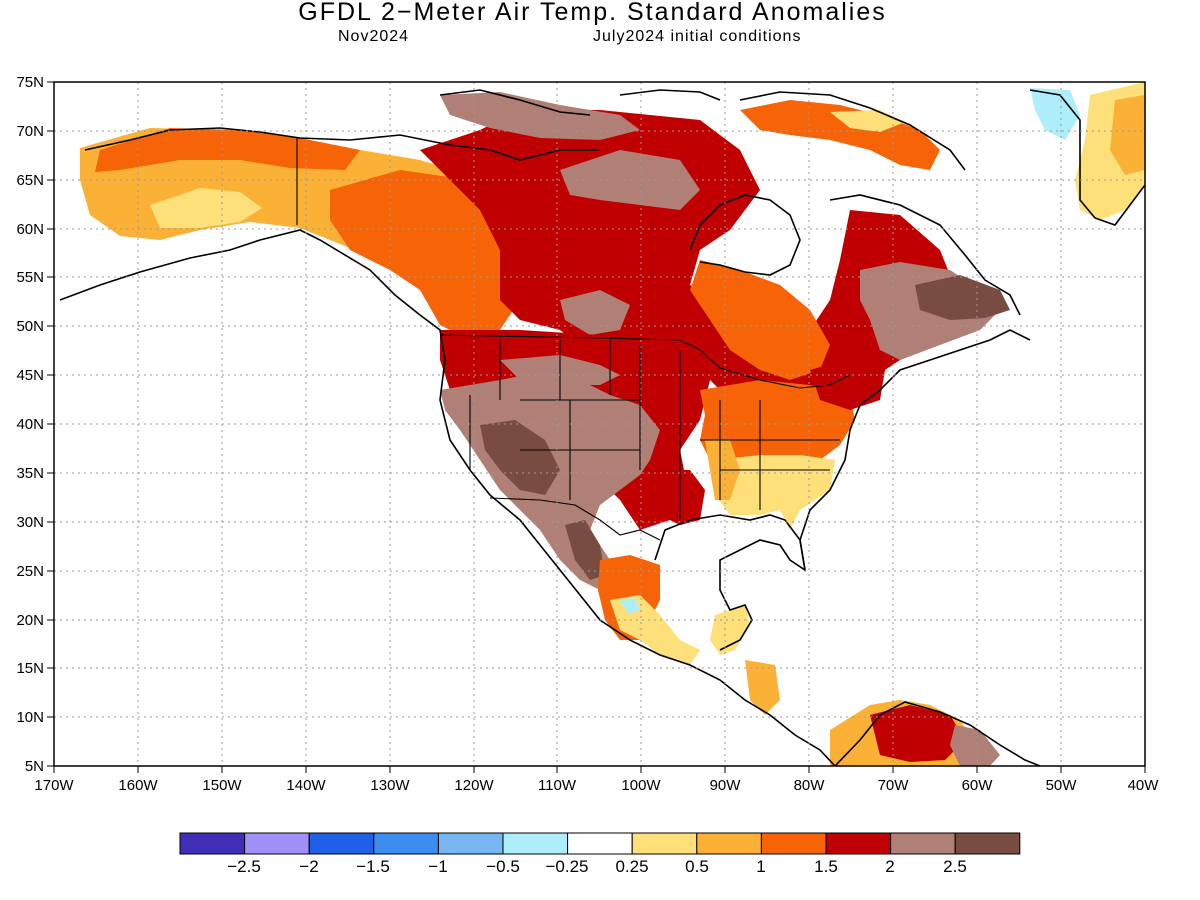  I want to click on lon-tick: 140W, so click(306, 785).